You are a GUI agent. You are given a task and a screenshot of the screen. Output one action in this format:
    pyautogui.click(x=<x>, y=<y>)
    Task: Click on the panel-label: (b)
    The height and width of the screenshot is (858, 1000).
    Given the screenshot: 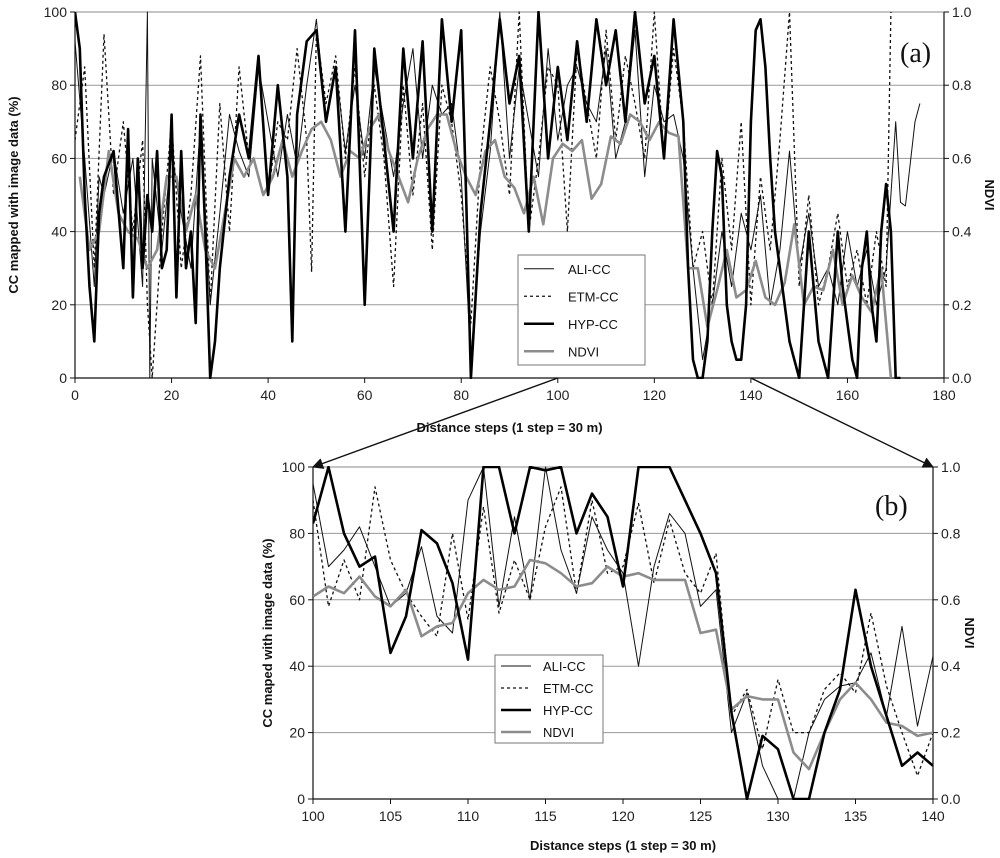 What is the action you would take?
    pyautogui.click(x=891, y=506)
    